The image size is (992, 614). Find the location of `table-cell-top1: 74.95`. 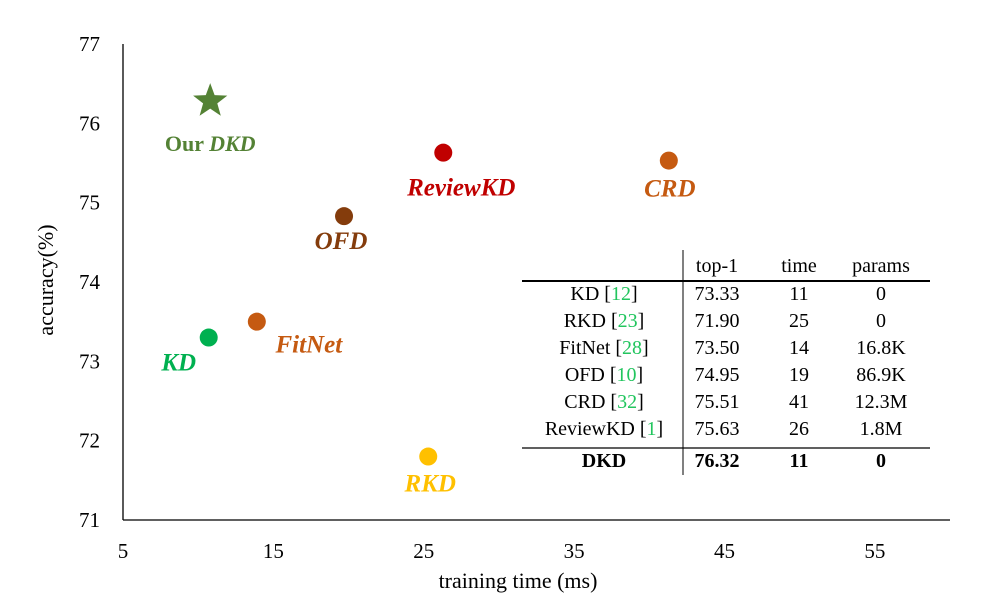

table-cell-top1: 74.95 is located at coordinates (717, 375).